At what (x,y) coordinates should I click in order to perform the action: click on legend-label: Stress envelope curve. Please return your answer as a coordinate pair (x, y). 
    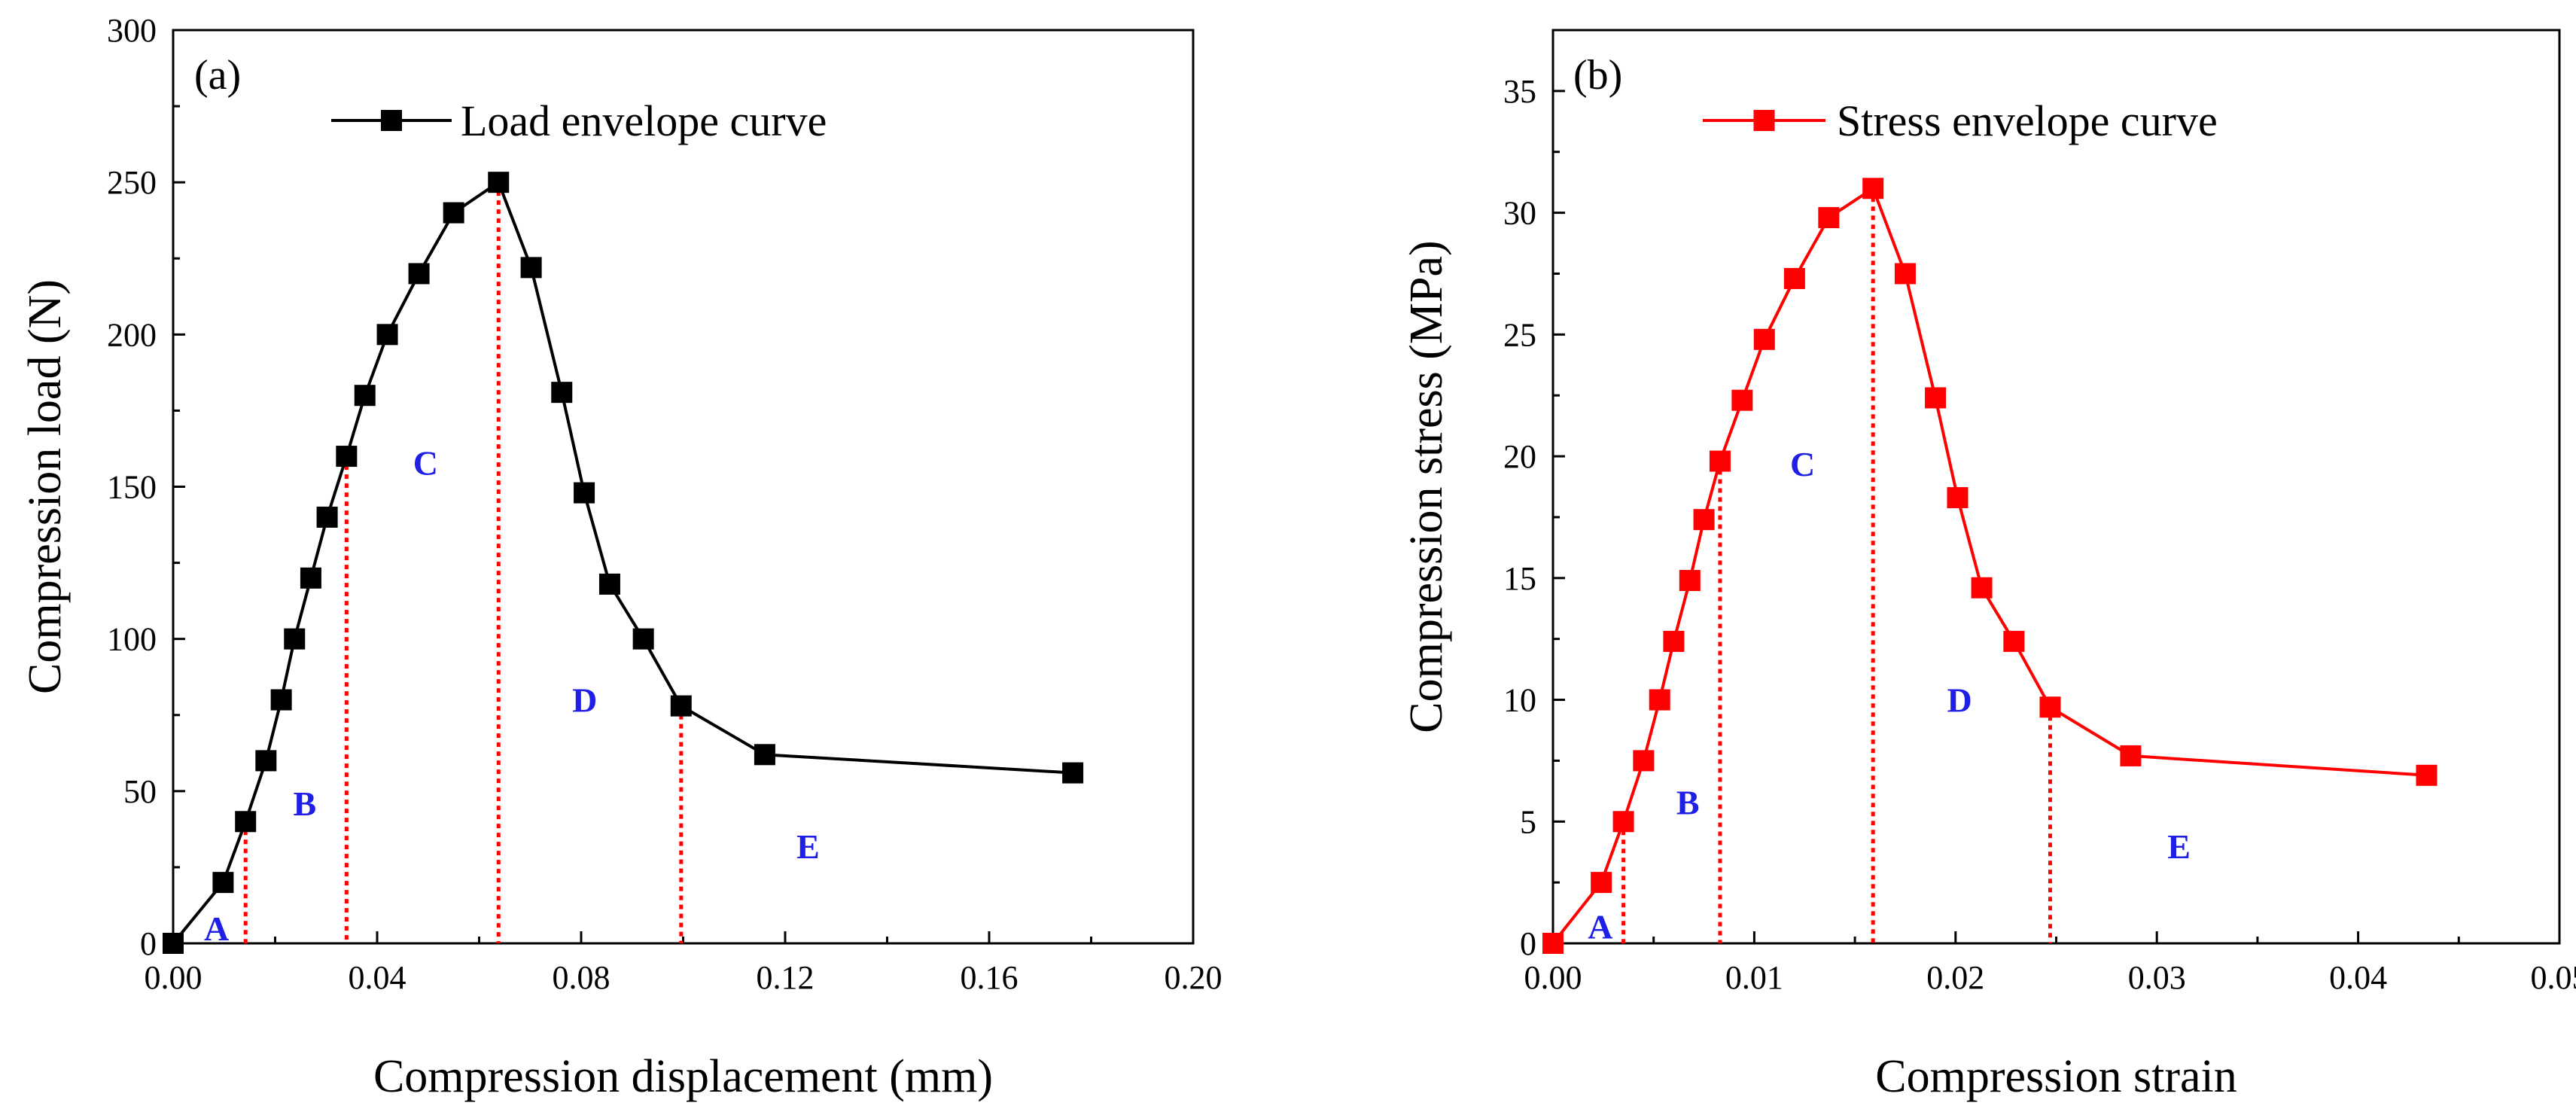
    Looking at the image, I should click on (2027, 121).